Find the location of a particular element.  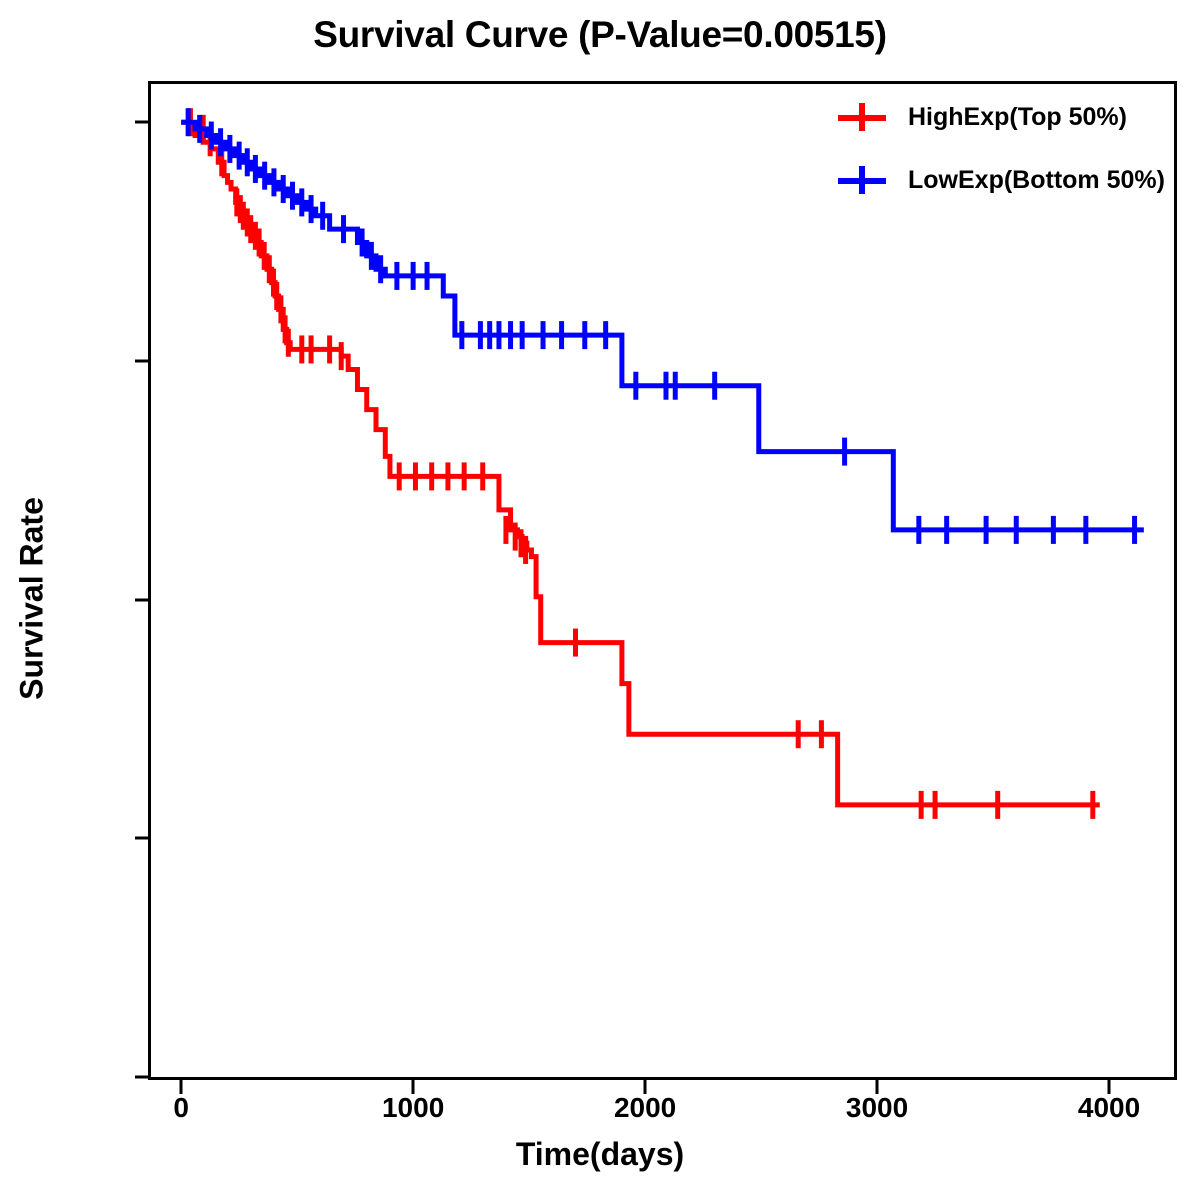

chart-title: Survival Curve (P-Value=0.00515) is located at coordinates (600, 34).